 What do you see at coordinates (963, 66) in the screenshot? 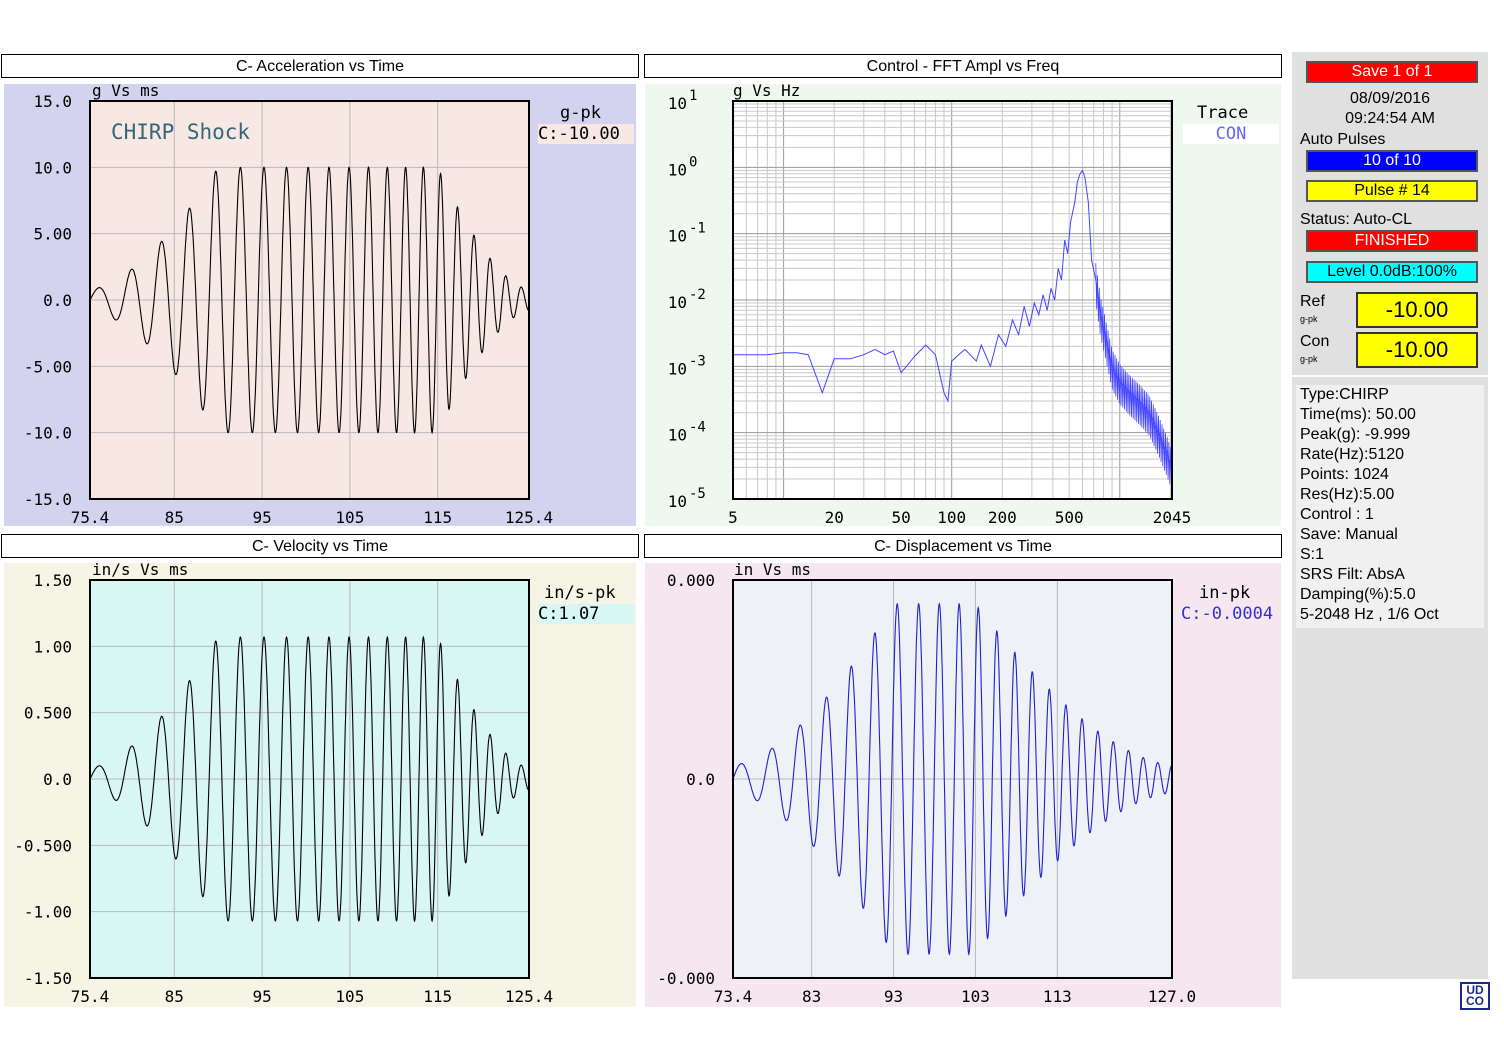
I see `fft-title: Control - FFT Ampl vs Freq` at bounding box center [963, 66].